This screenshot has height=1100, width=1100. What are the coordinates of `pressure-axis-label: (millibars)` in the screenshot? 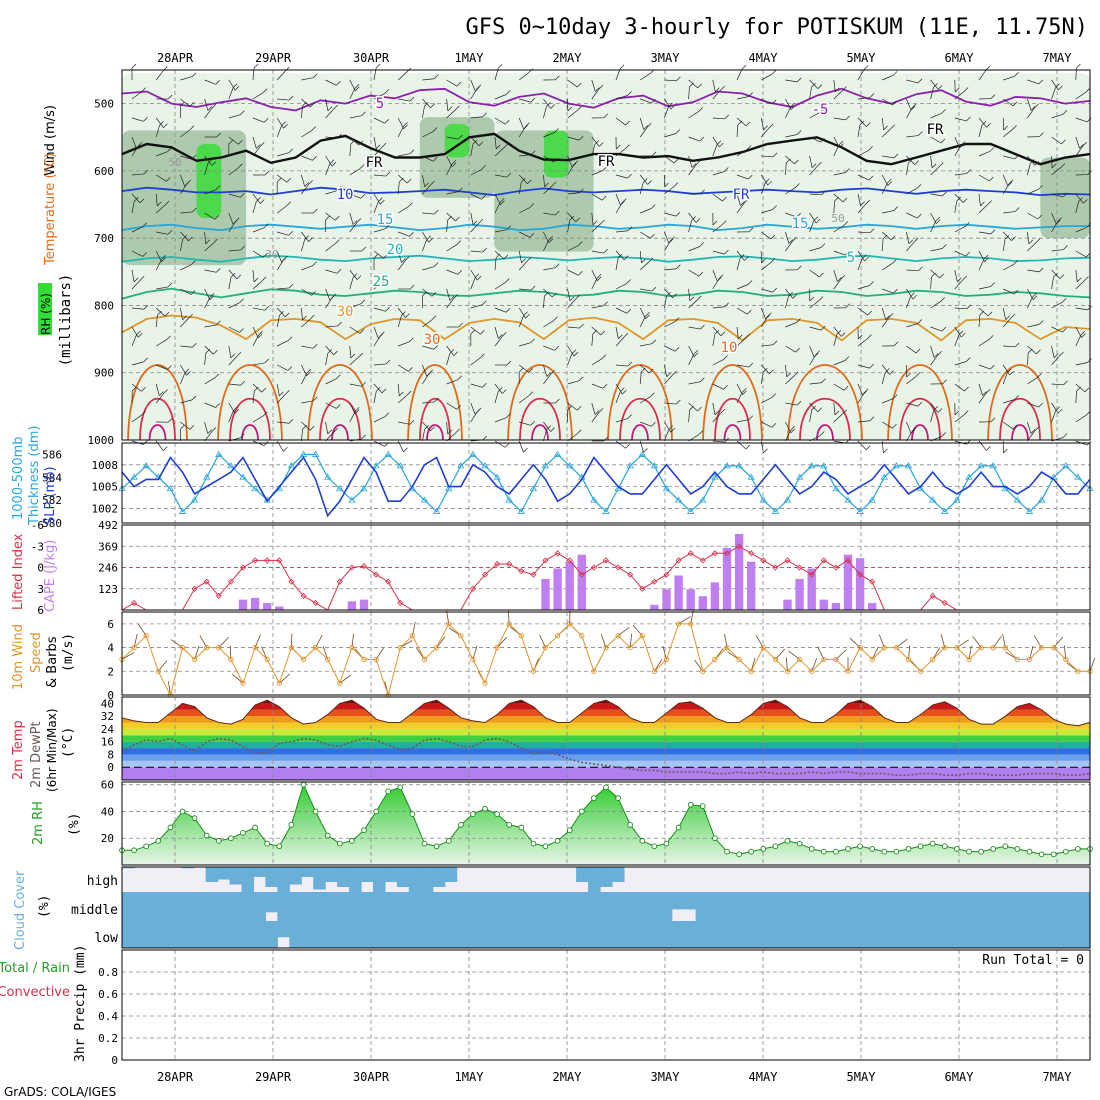 It's located at (66, 320).